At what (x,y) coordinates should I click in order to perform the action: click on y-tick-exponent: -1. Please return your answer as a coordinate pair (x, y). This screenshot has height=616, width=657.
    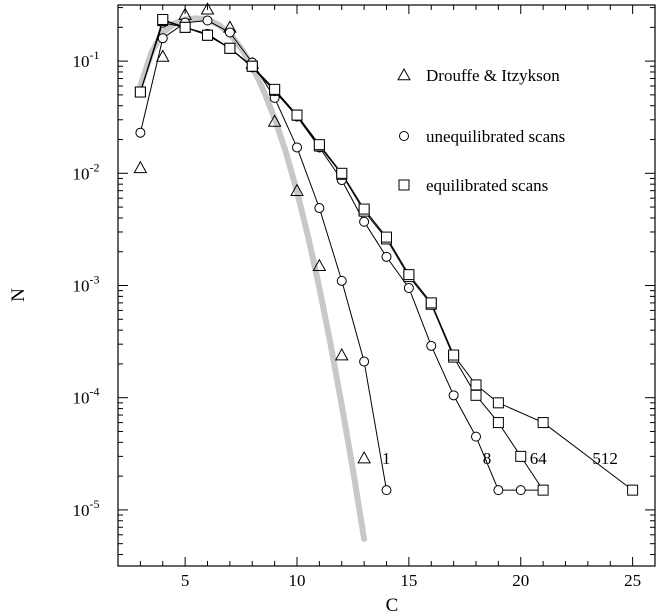
    Looking at the image, I should click on (95, 55).